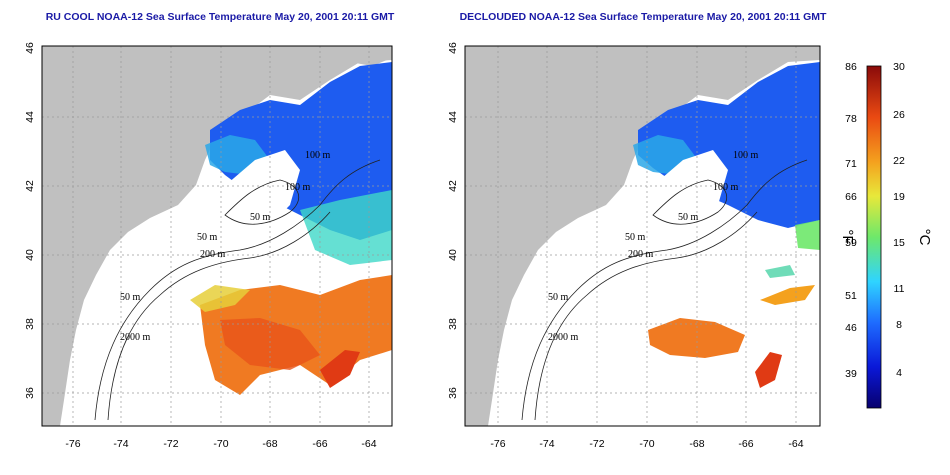 The image size is (950, 475). What do you see at coordinates (899, 161) in the screenshot?
I see `celsius-tick: 22` at bounding box center [899, 161].